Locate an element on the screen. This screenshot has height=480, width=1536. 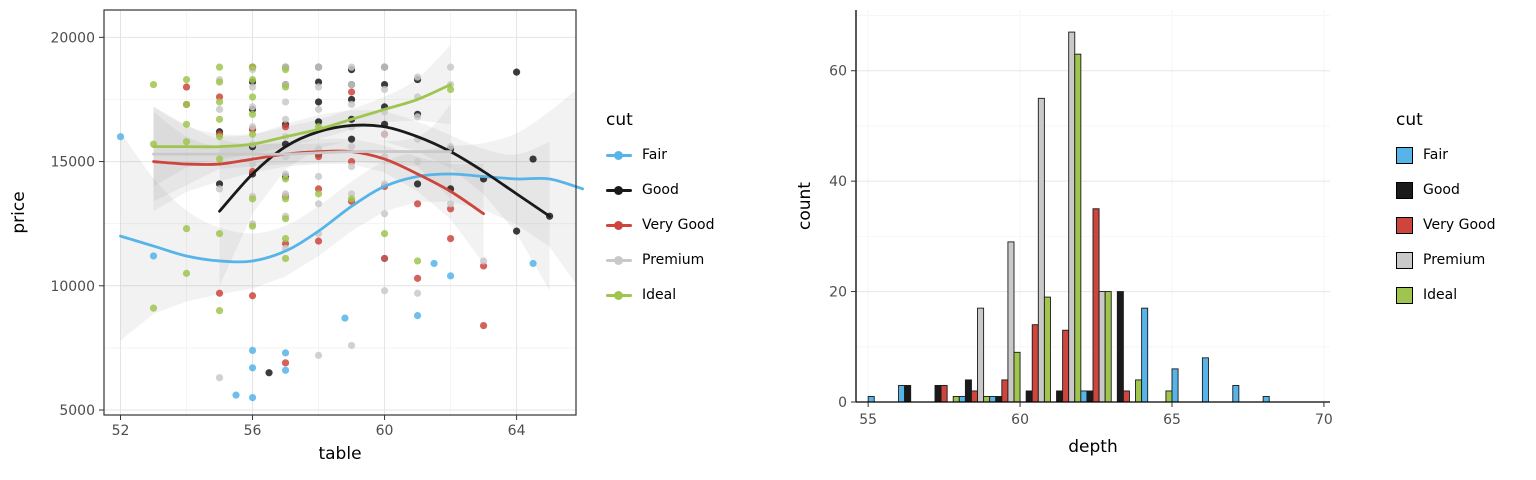
smooth-line-premium is located at coordinates (302, 153).